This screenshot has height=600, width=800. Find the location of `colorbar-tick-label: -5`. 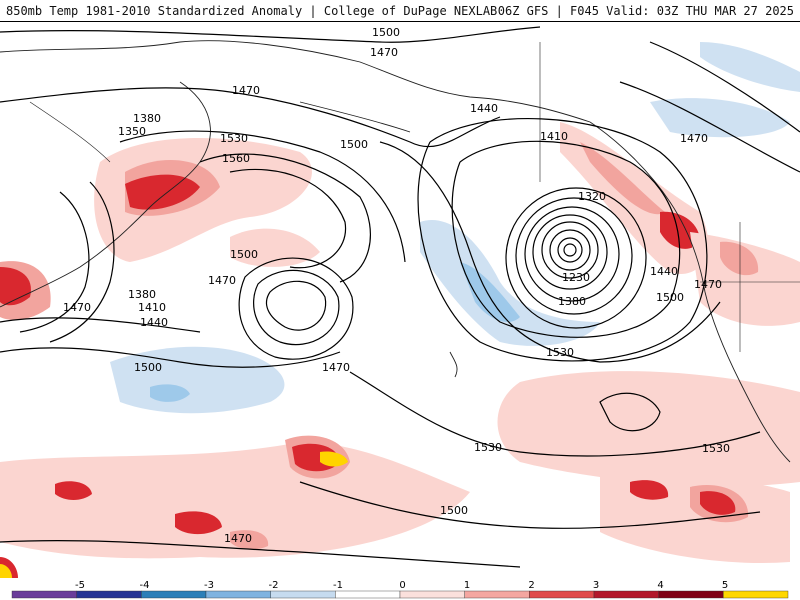

colorbar-tick-label: -5 is located at coordinates (80, 585).